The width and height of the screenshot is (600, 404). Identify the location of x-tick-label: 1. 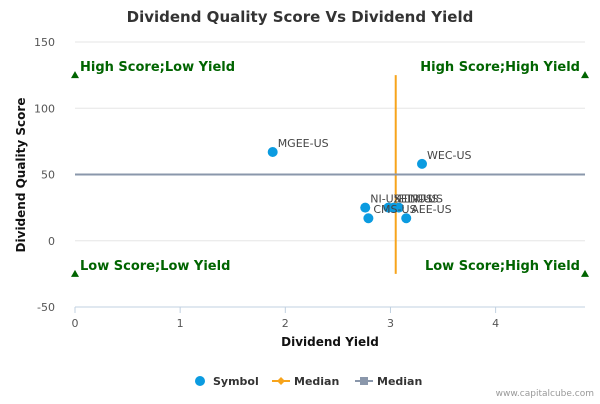
(180, 323).